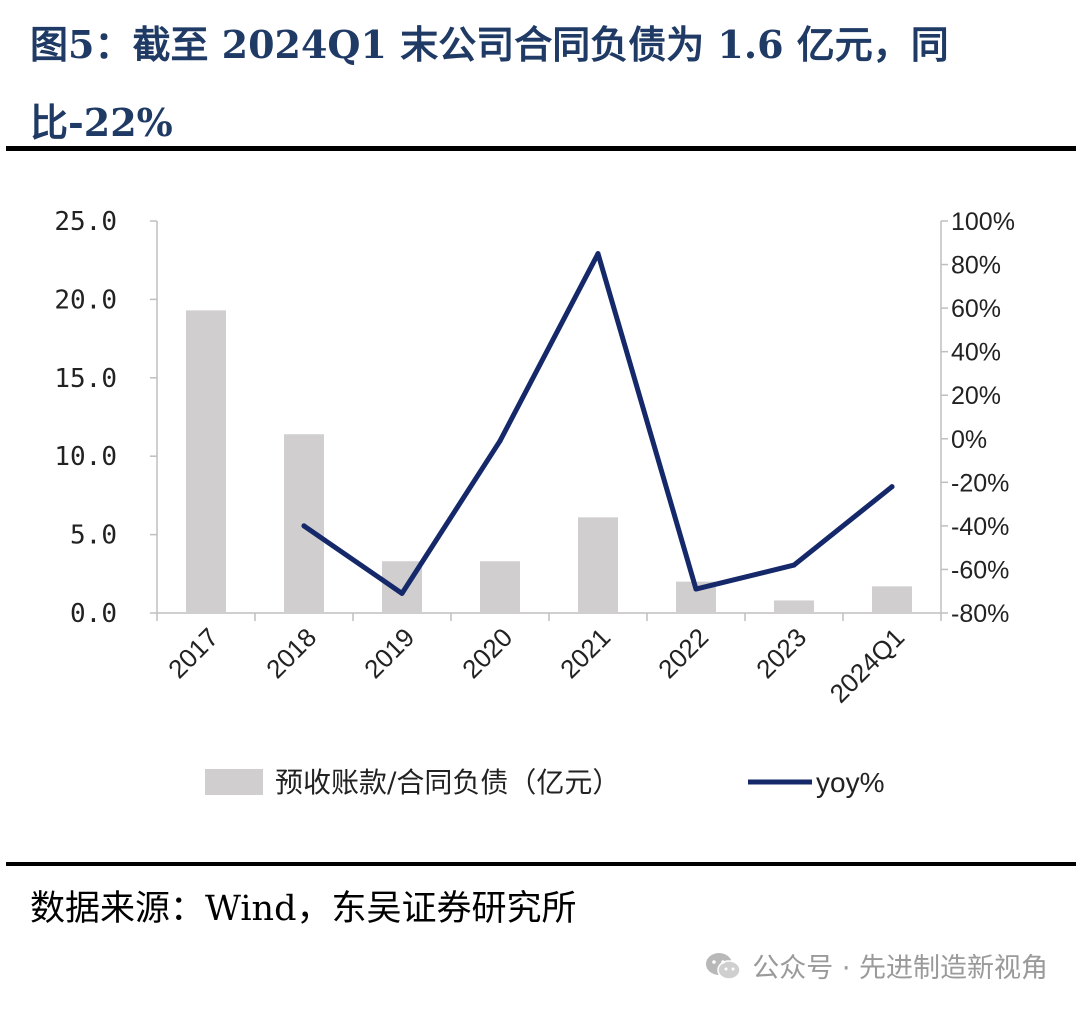  Describe the element at coordinates (976, 266) in the screenshot. I see `right-tick-label: 80%` at that location.